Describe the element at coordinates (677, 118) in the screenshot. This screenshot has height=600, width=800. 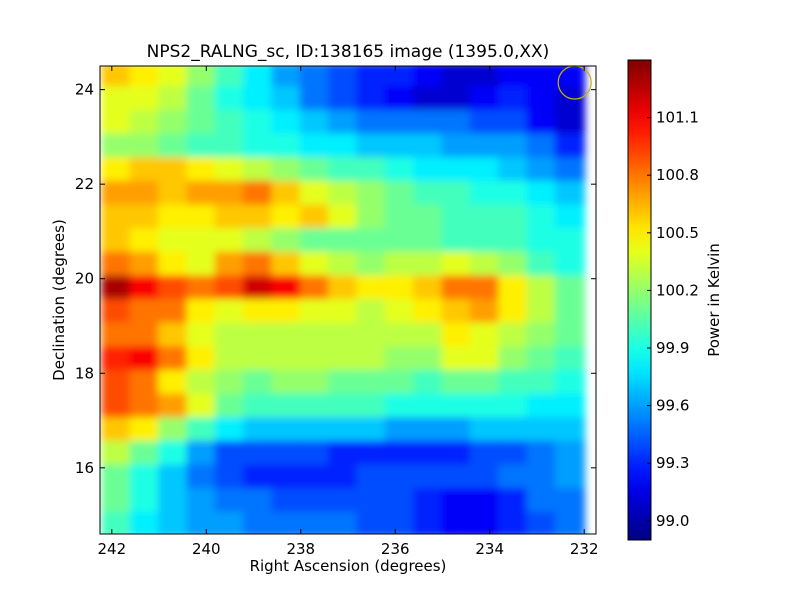
I see `colorbar-tick-label: 101.1` at that location.